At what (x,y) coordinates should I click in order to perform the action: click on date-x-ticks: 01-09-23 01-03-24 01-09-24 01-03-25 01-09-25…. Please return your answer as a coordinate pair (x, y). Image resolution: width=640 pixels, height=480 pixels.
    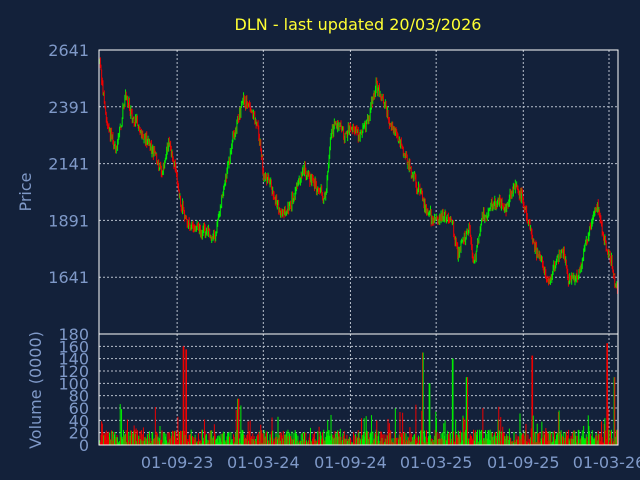
    Looking at the image, I should click on (390, 462).